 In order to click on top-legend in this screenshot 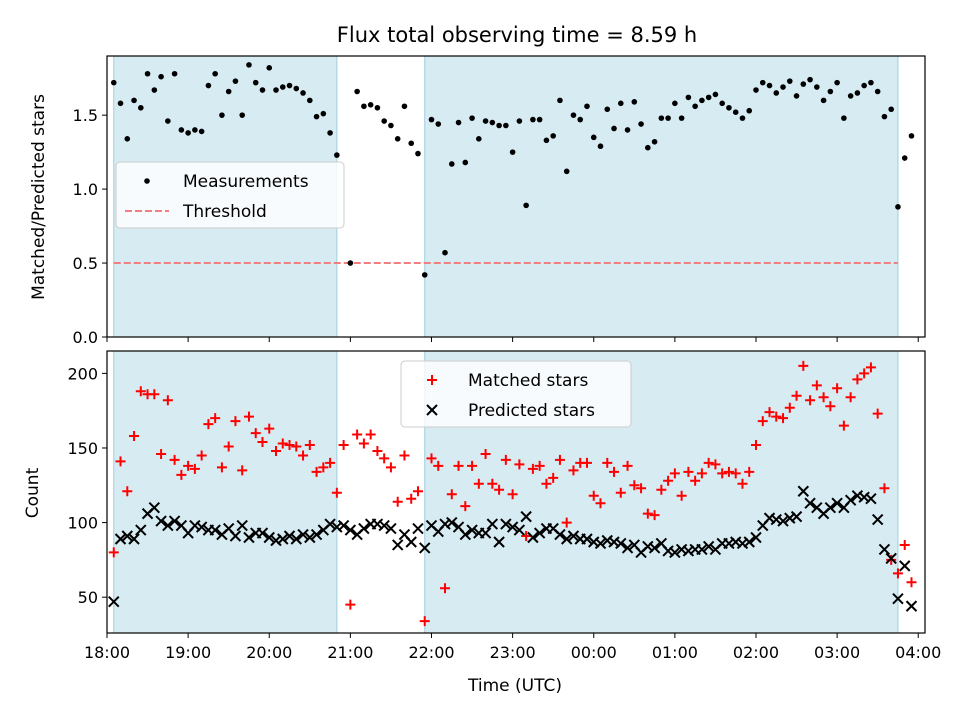, I will do `click(230, 195)`.